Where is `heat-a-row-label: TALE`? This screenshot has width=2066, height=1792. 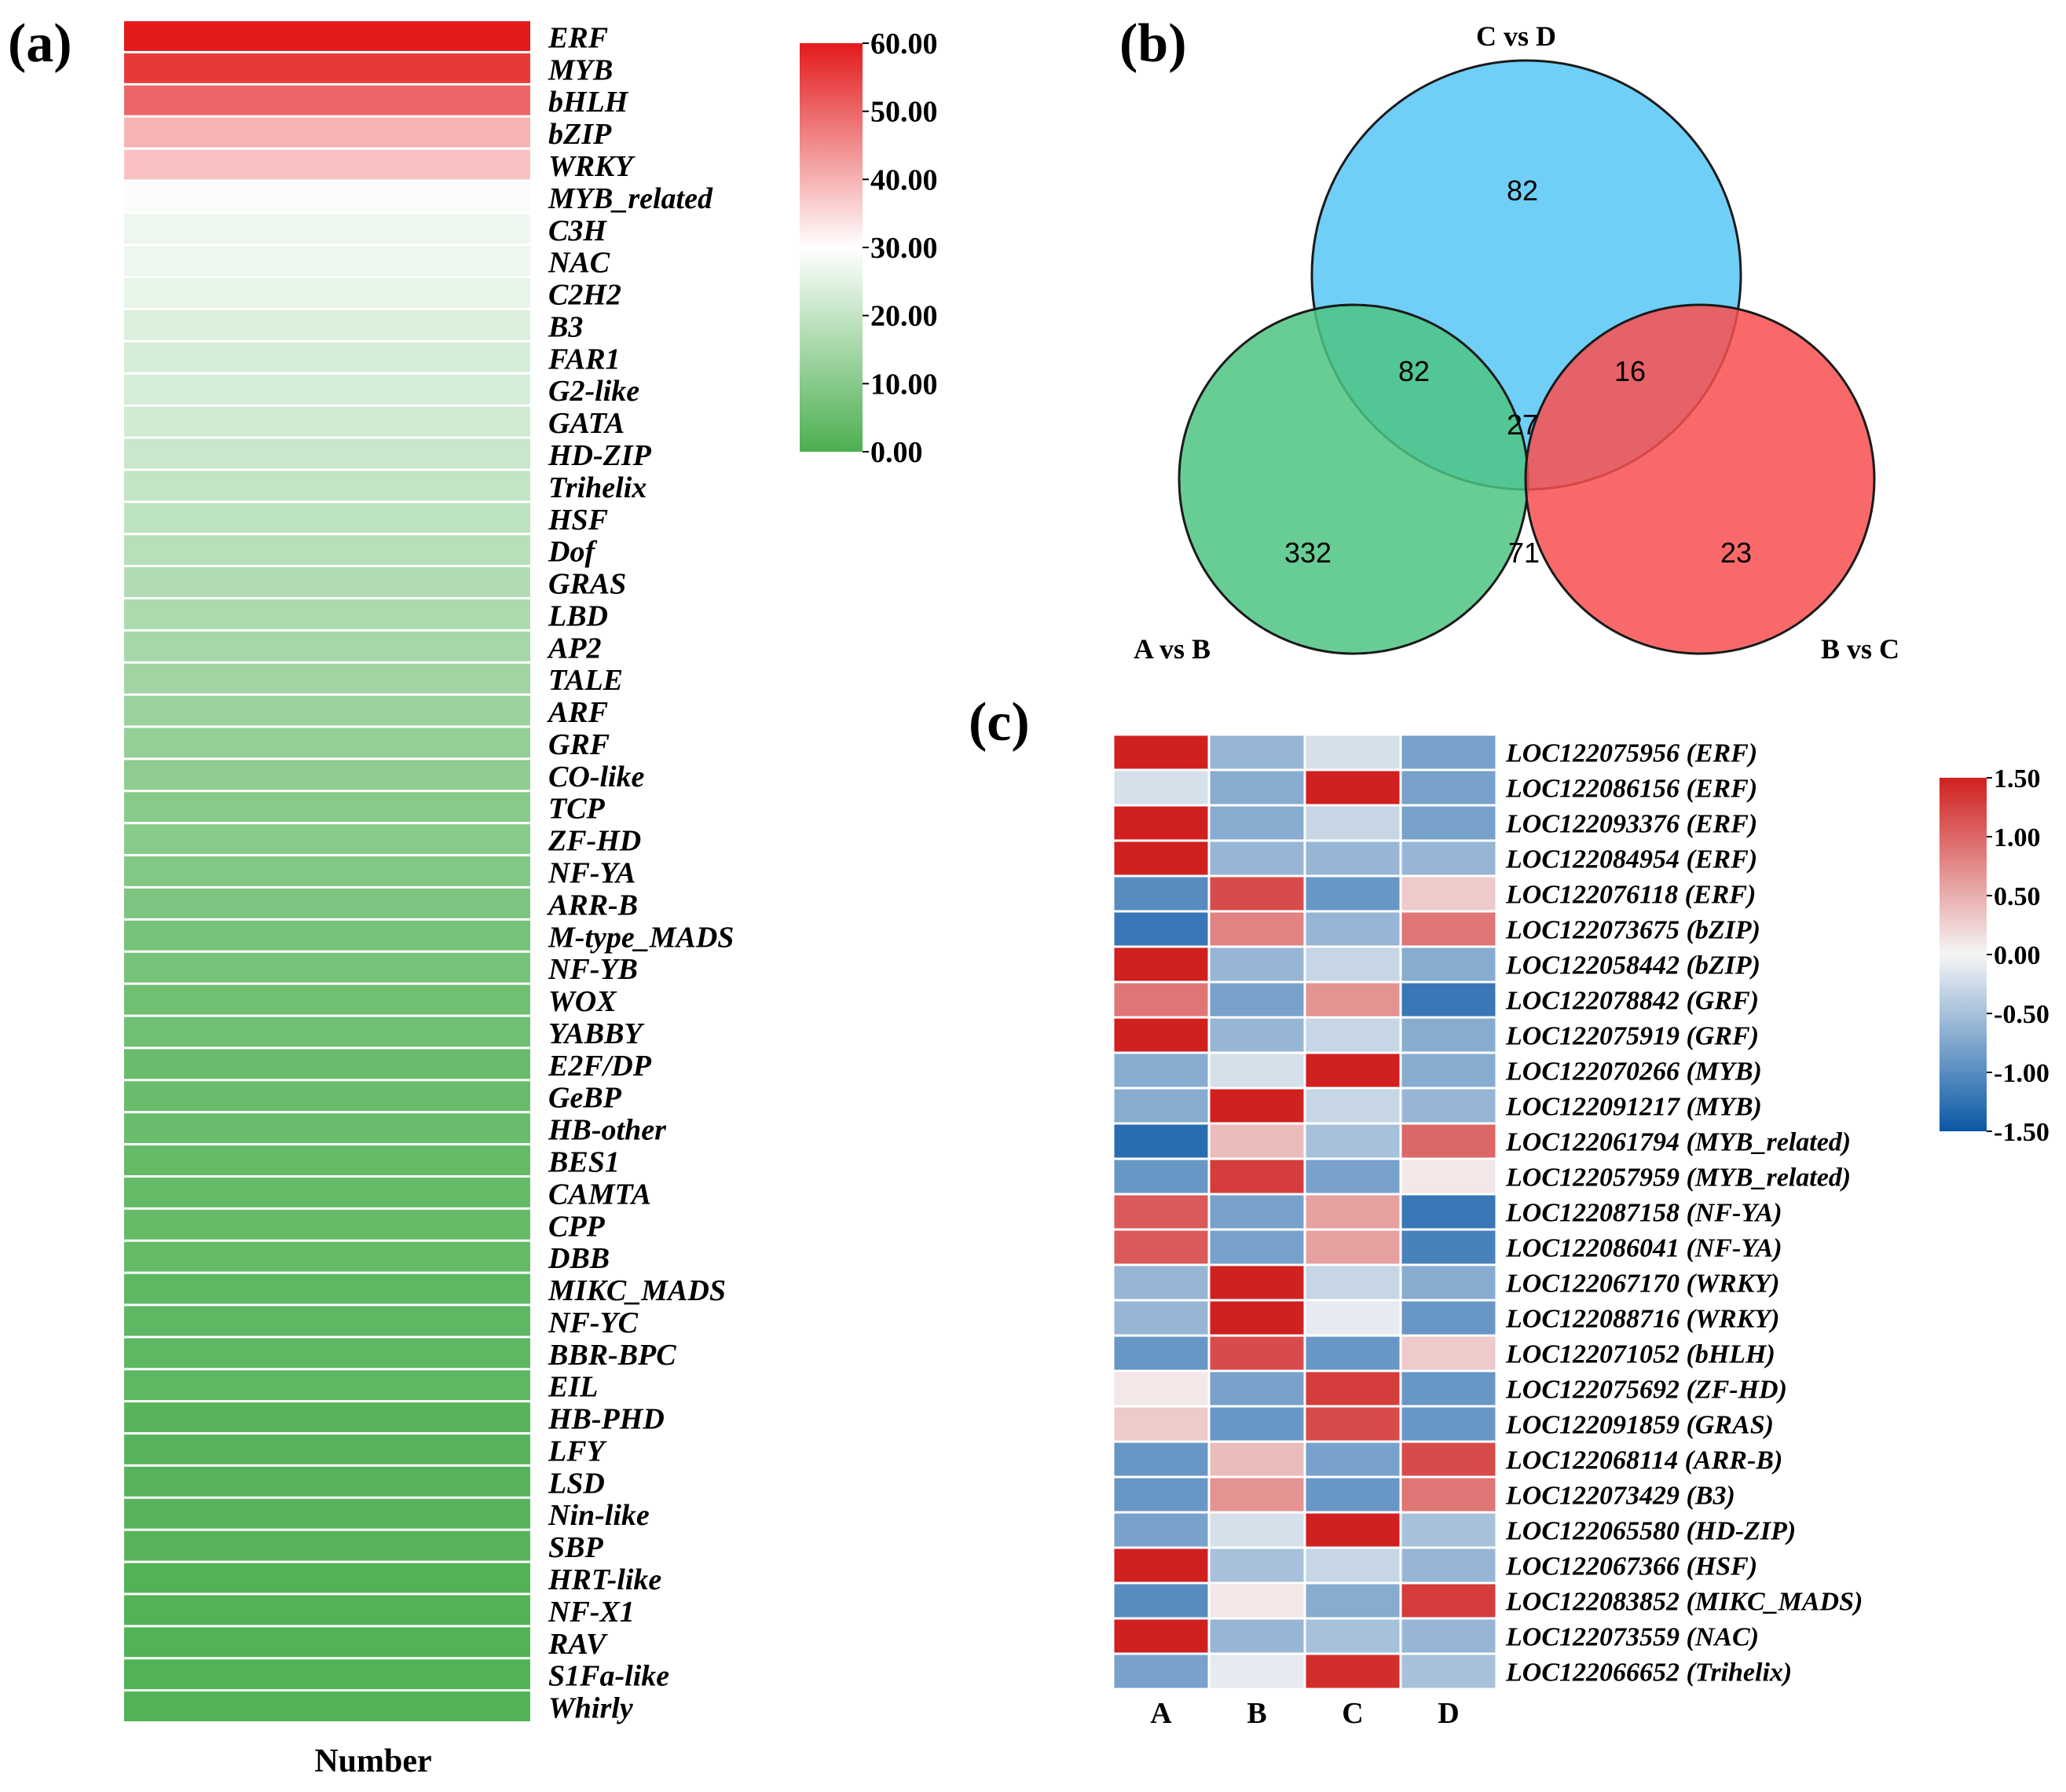 heat-a-row-label: TALE is located at coordinates (585, 680).